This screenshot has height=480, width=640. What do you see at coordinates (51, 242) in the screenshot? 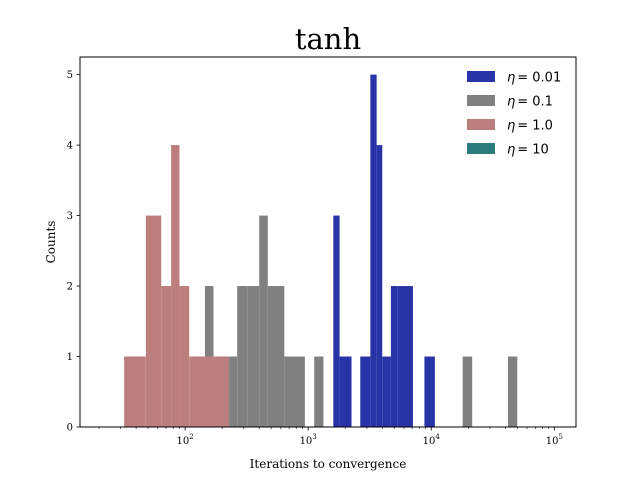
I see `y-axis-label: Counts` at bounding box center [51, 242].